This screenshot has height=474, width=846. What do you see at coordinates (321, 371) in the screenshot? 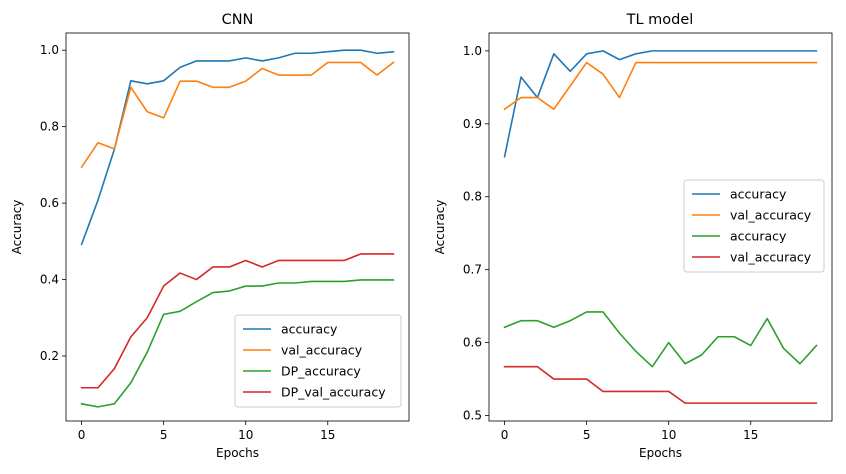
I see `cnn-legend-label: DP_accuracy` at bounding box center [321, 371].